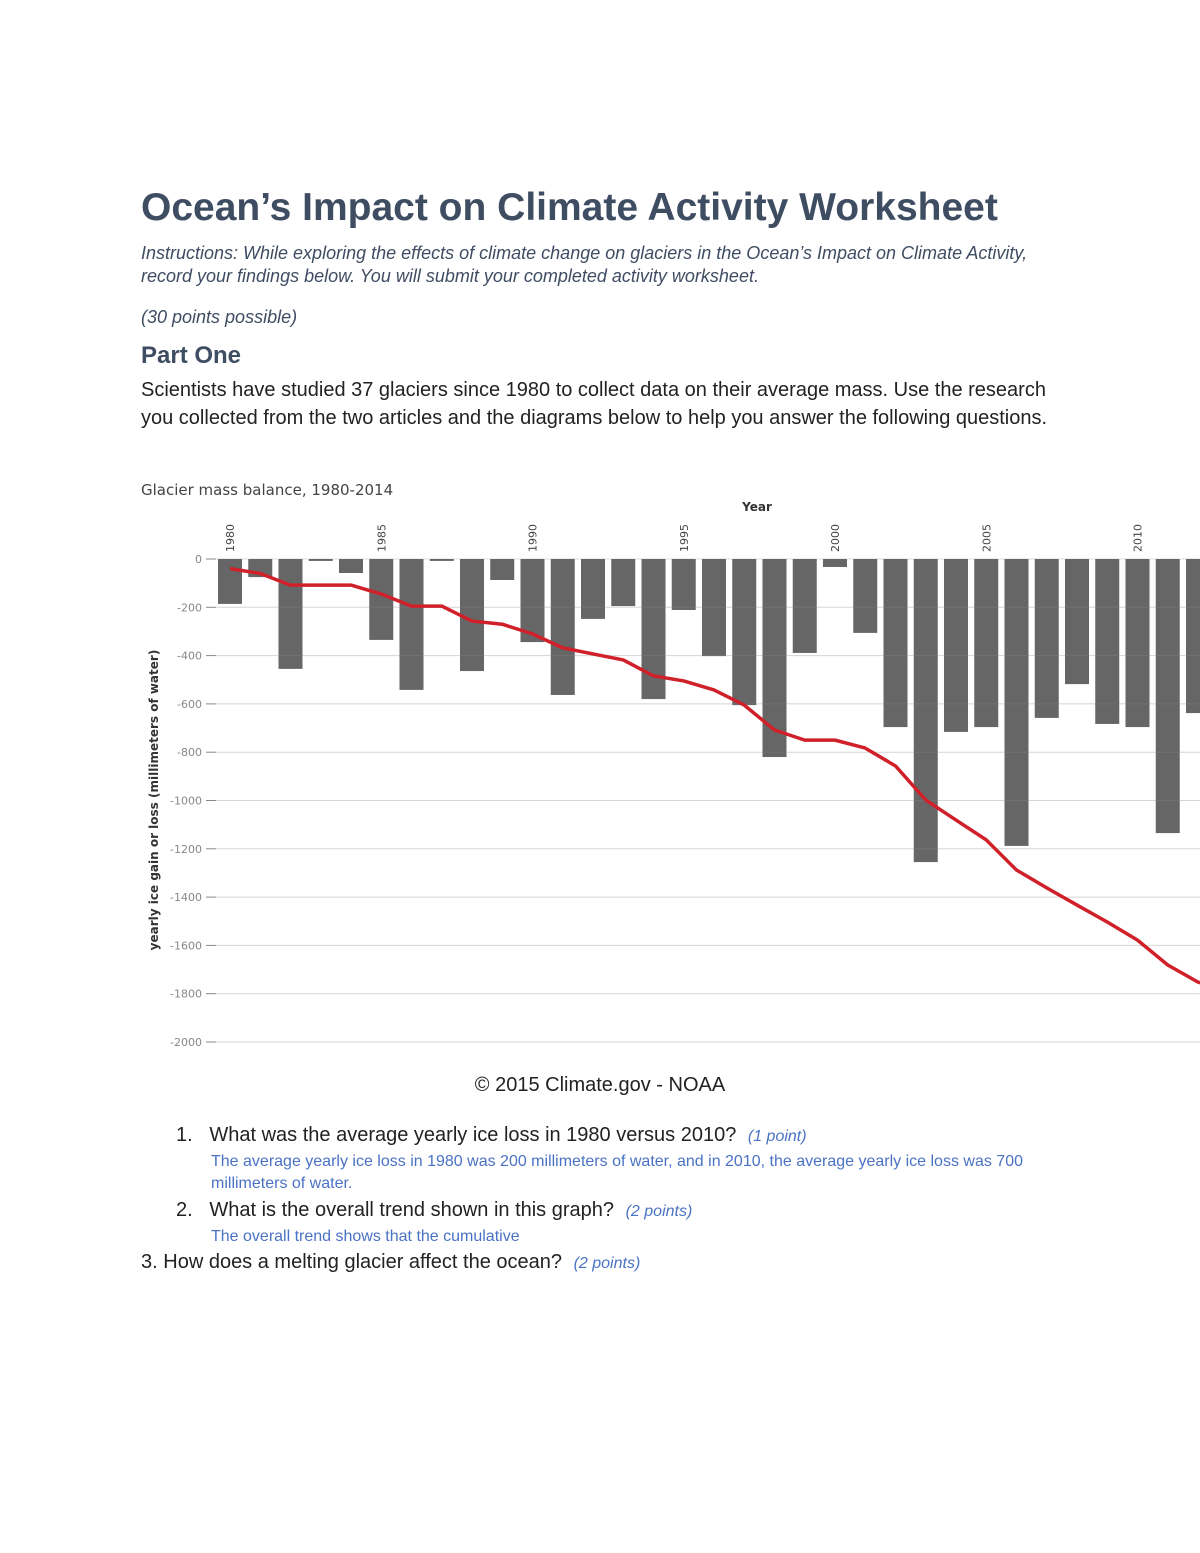 The image size is (1200, 1553). Describe the element at coordinates (756, 507) in the screenshot. I see `x-axis-label: Year` at that location.